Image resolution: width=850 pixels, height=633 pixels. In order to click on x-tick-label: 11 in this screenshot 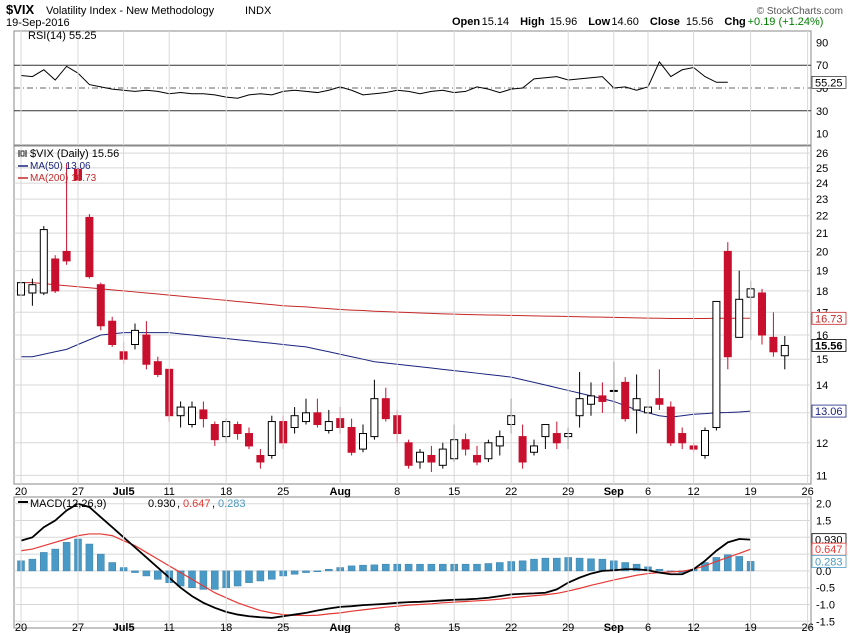, I will do `click(168, 627)`.